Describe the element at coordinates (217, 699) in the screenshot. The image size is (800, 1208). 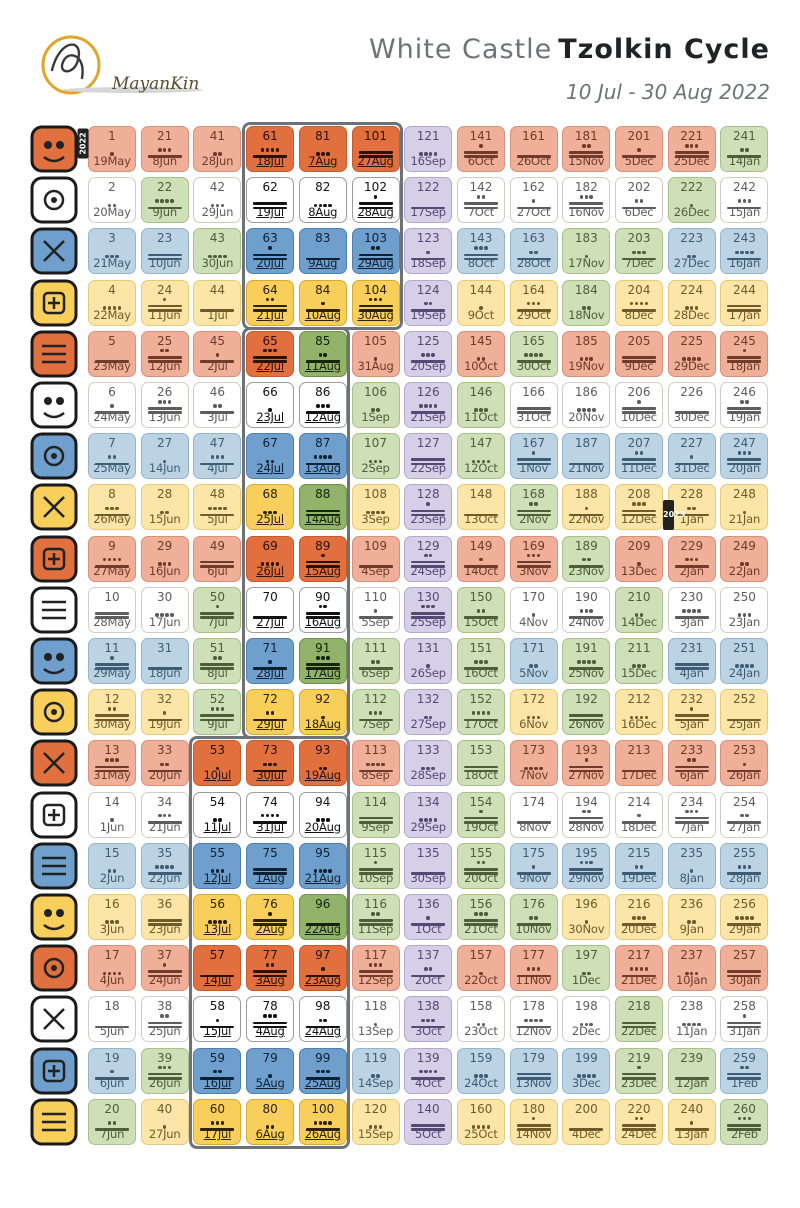
I see `kin-number: 52` at that location.